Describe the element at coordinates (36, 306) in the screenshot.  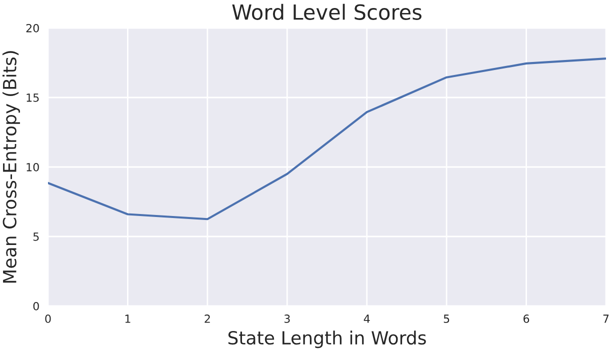
I see `y-tick-label: 0` at that location.